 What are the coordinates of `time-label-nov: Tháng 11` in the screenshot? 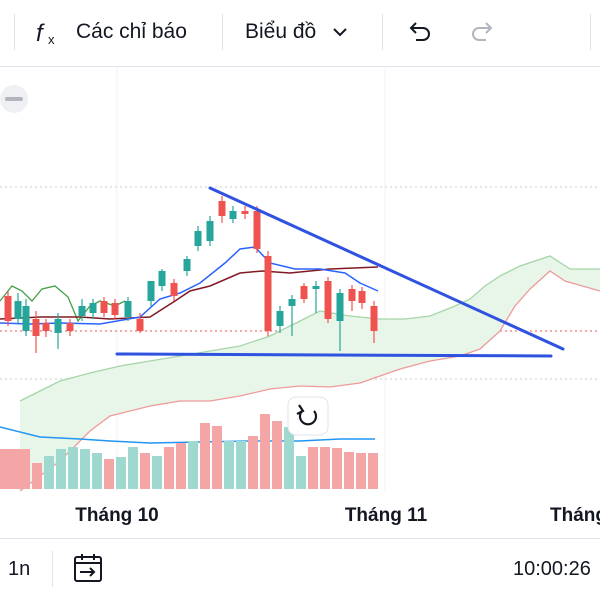 It's located at (386, 515).